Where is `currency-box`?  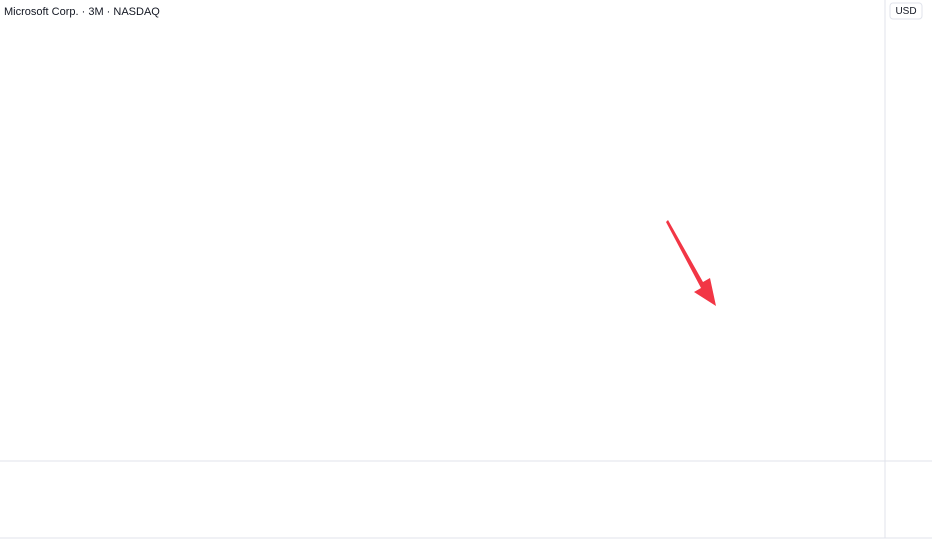
currency-box is located at coordinates (906, 11).